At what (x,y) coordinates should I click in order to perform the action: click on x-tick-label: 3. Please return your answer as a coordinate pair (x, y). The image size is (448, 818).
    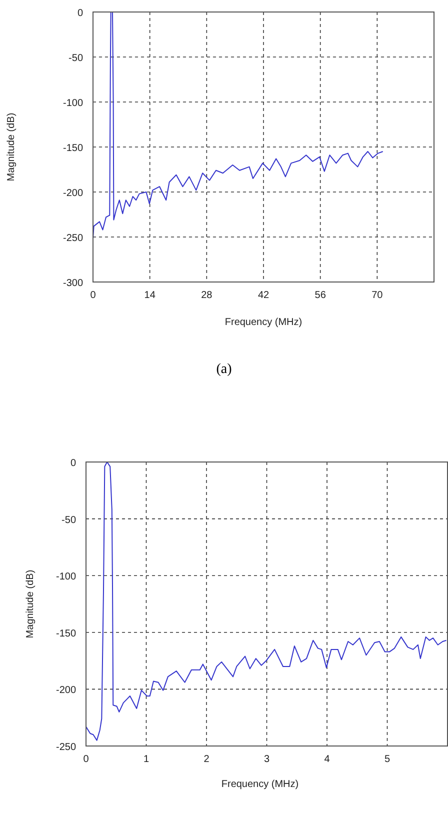
    Looking at the image, I should click on (267, 759).